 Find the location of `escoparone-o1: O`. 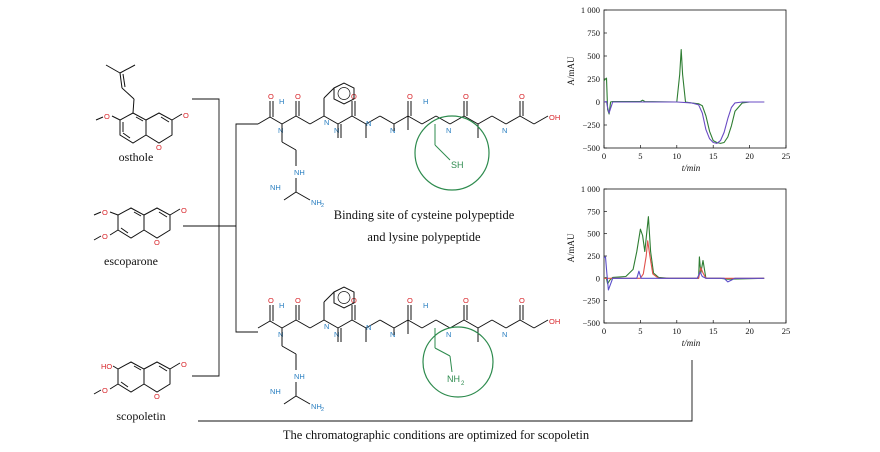

escoparone-o1: O is located at coordinates (105, 212).